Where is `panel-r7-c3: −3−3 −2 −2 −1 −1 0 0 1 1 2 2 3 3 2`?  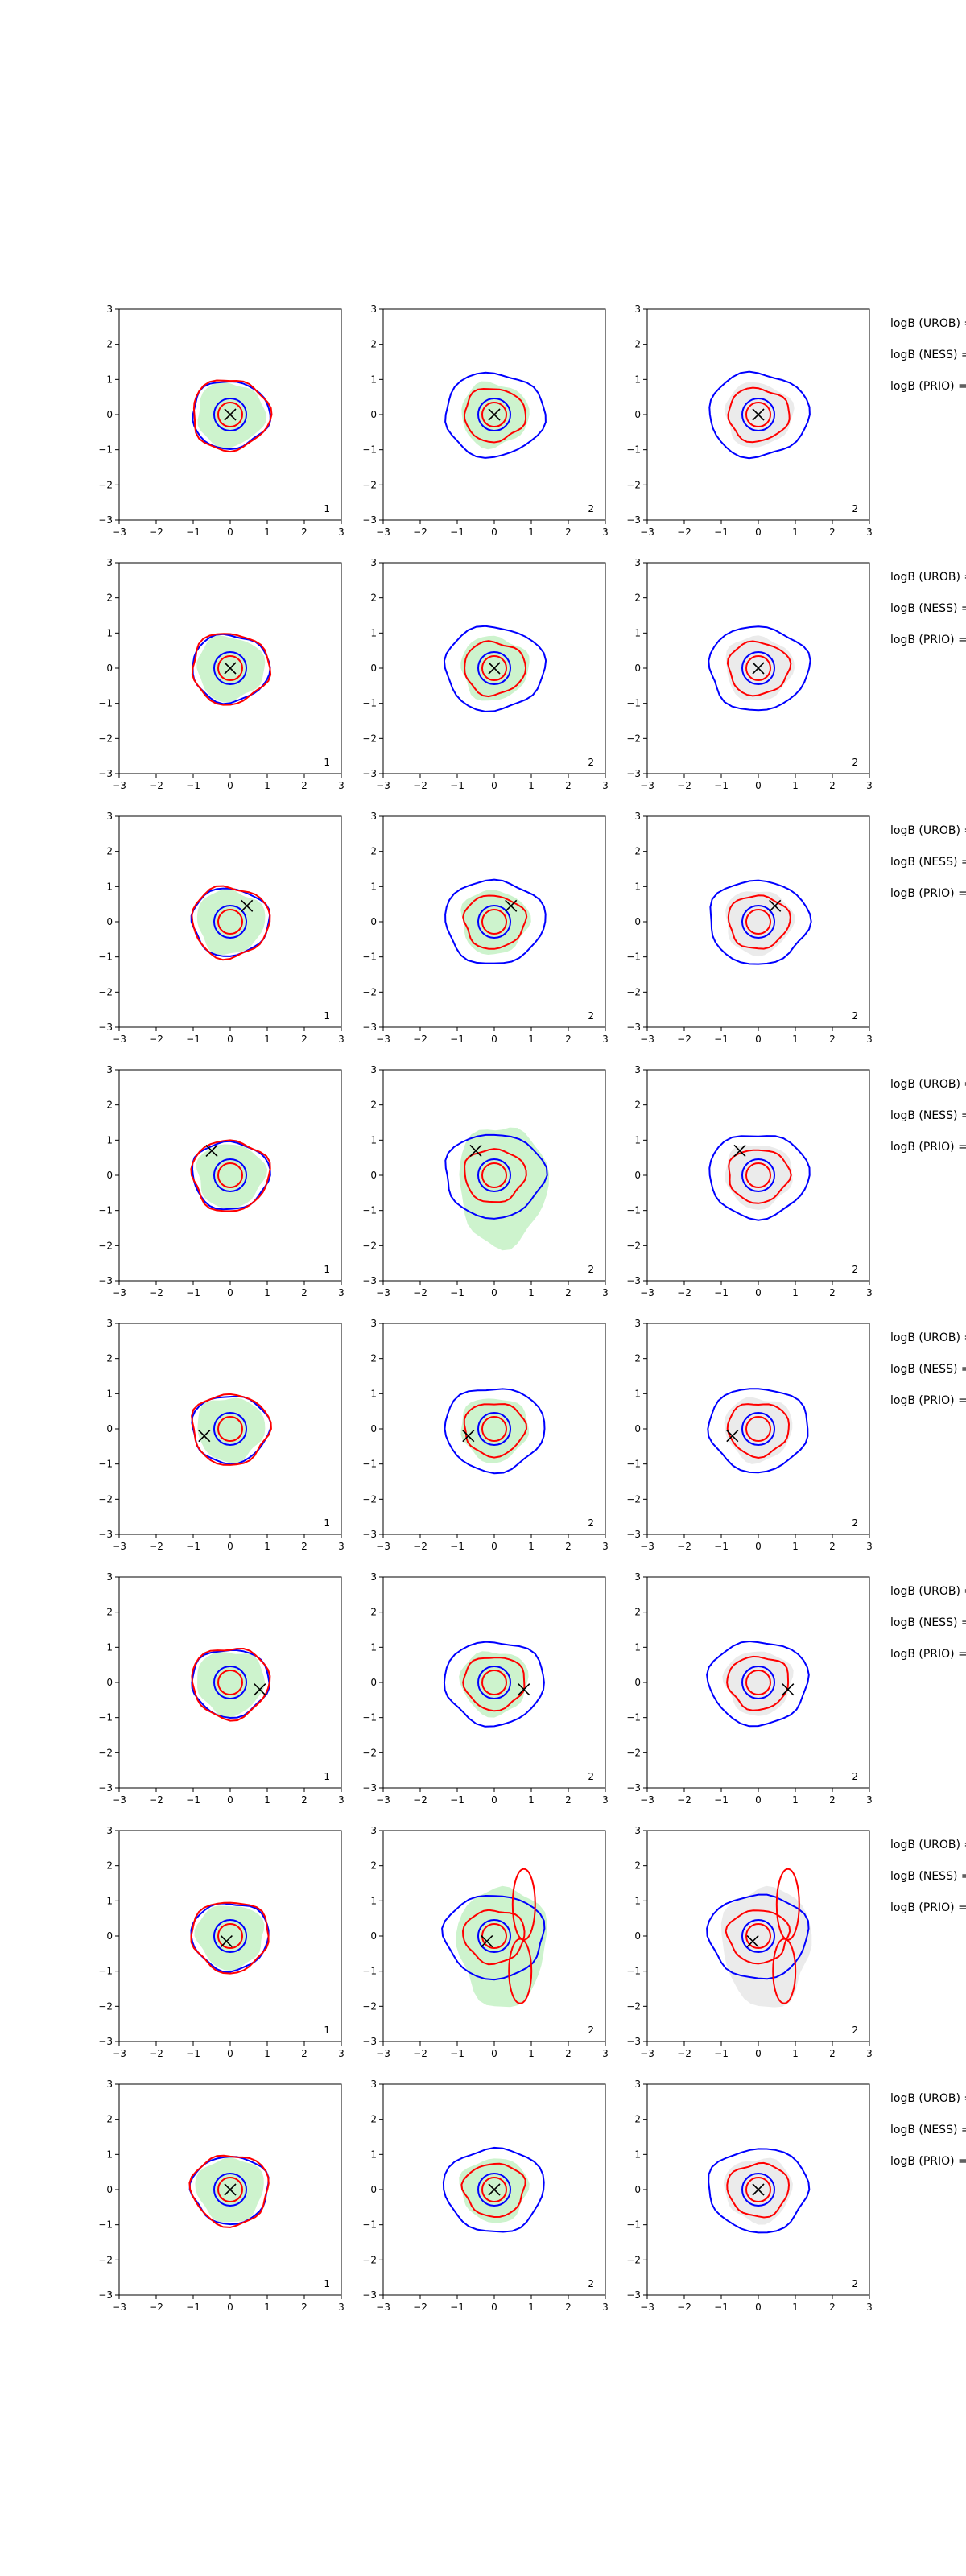 panel-r7-c3: −3−3 −2 −2 −1 −1 0 0 1 1 2 2 3 3 2 is located at coordinates (749, 1942).